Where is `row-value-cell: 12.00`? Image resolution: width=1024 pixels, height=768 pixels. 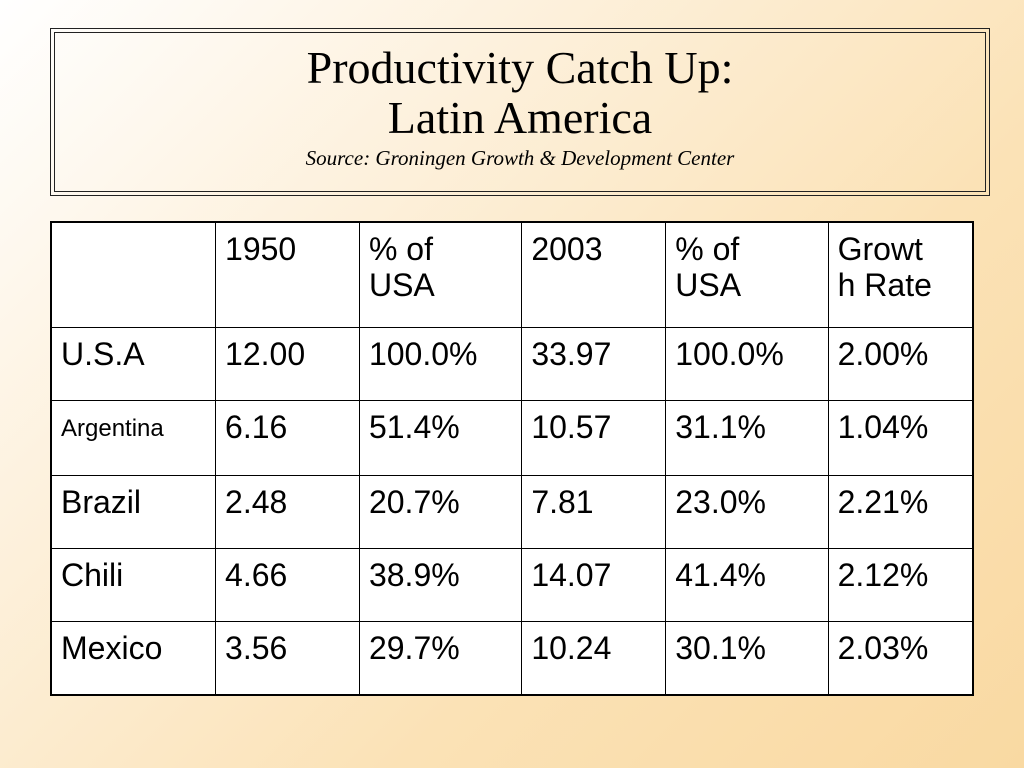 row-value-cell: 12.00 is located at coordinates (287, 364).